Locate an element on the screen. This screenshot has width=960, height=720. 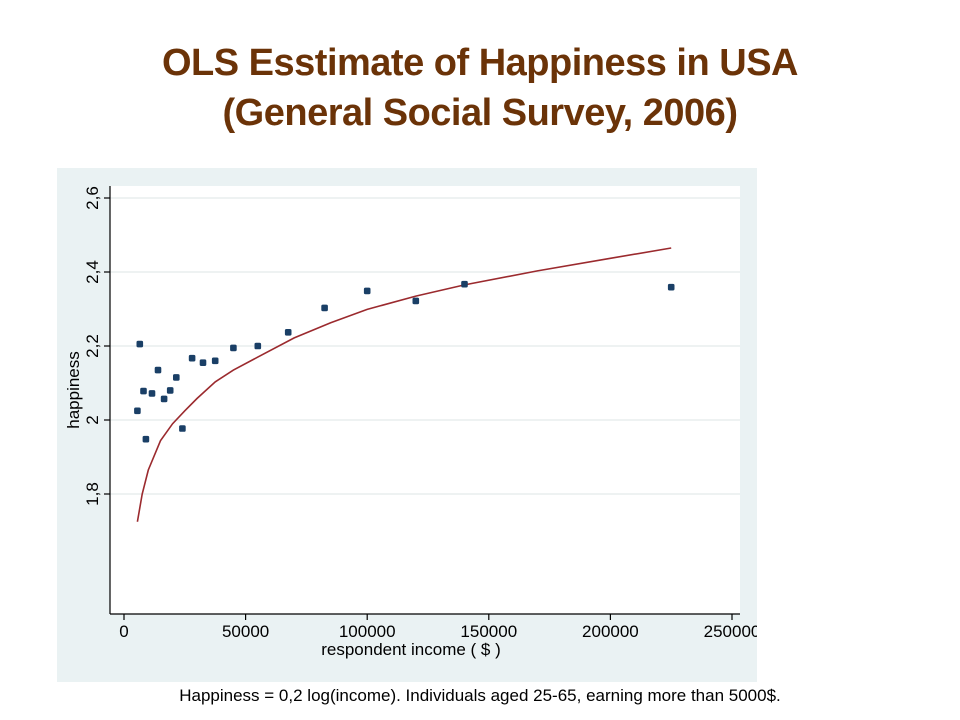
y-tick-label: 2,4 is located at coordinates (92, 272).